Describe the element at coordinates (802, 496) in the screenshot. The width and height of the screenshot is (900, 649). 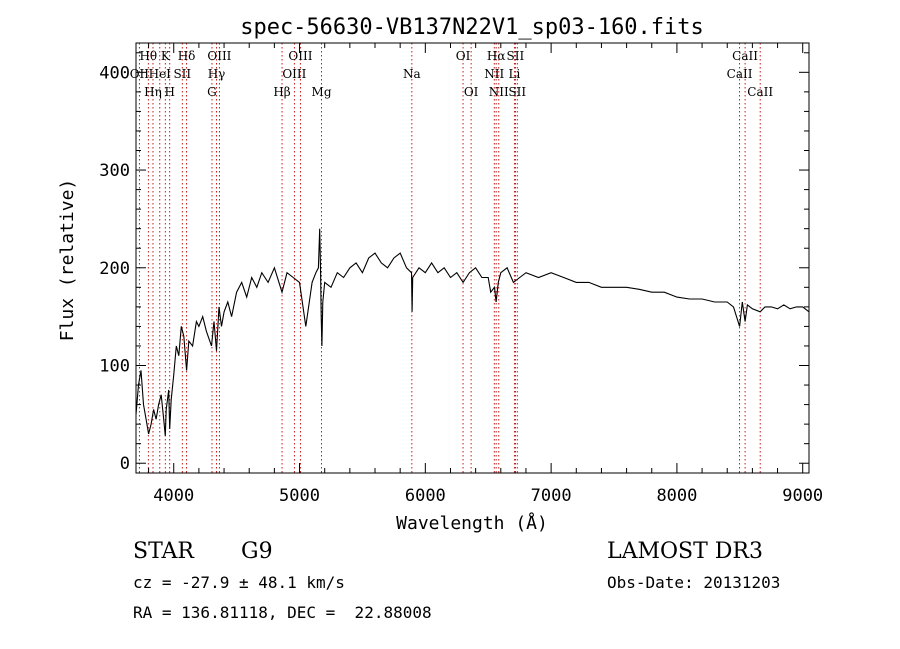
I see `x-tick-label: 9000` at that location.